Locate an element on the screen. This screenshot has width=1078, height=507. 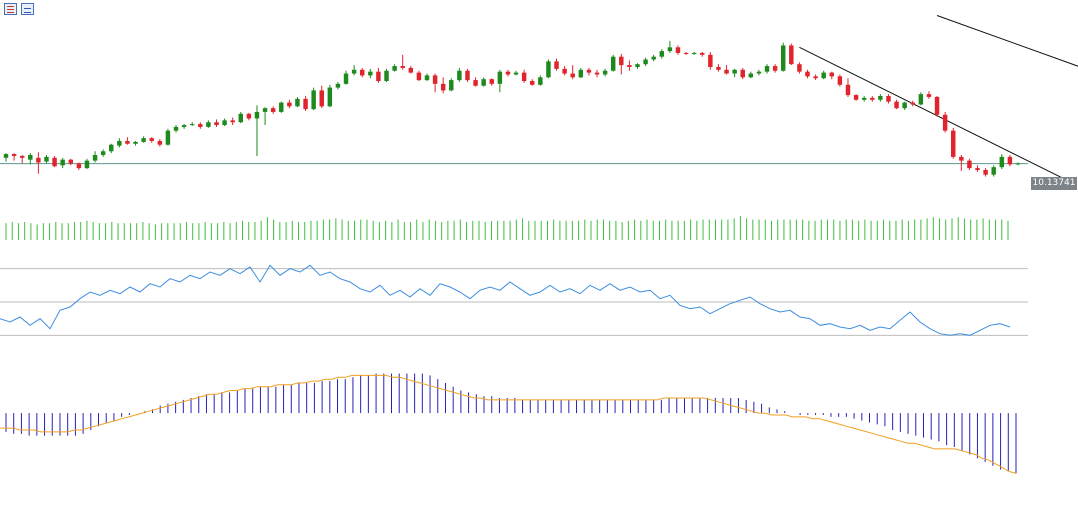
rsi-line is located at coordinates (505, 300).